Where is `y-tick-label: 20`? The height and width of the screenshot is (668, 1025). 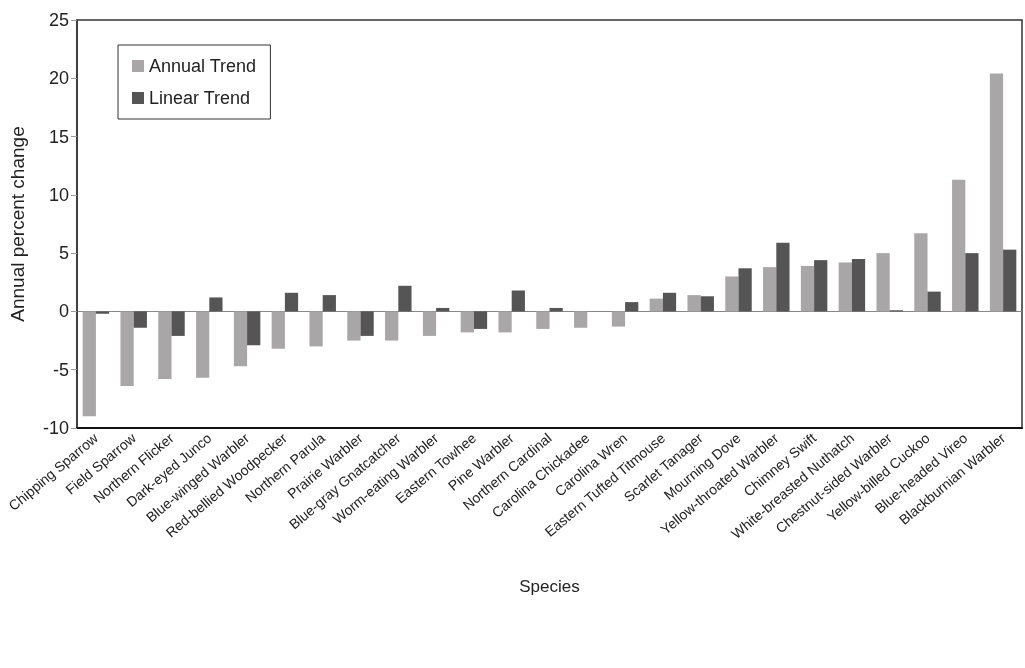
y-tick-label: 20 is located at coordinates (58, 78).